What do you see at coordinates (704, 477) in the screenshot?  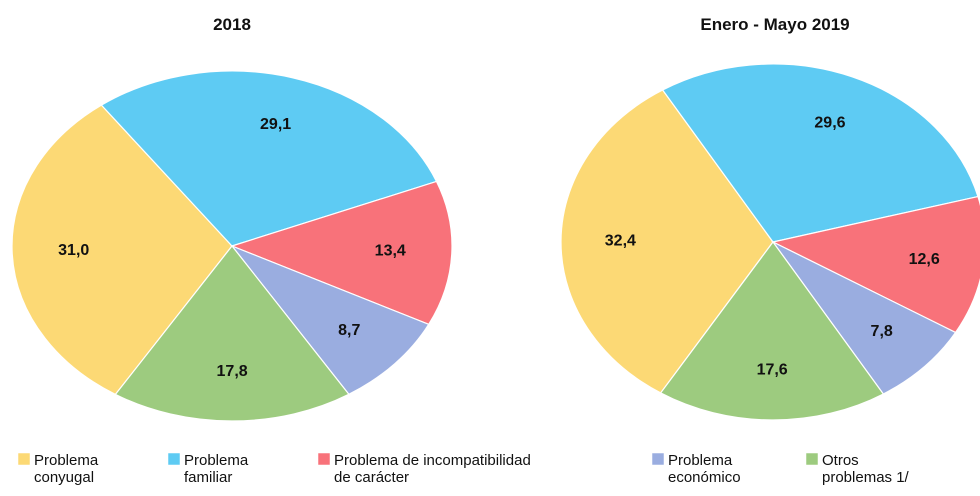 I see `legend-label: económico` at bounding box center [704, 477].